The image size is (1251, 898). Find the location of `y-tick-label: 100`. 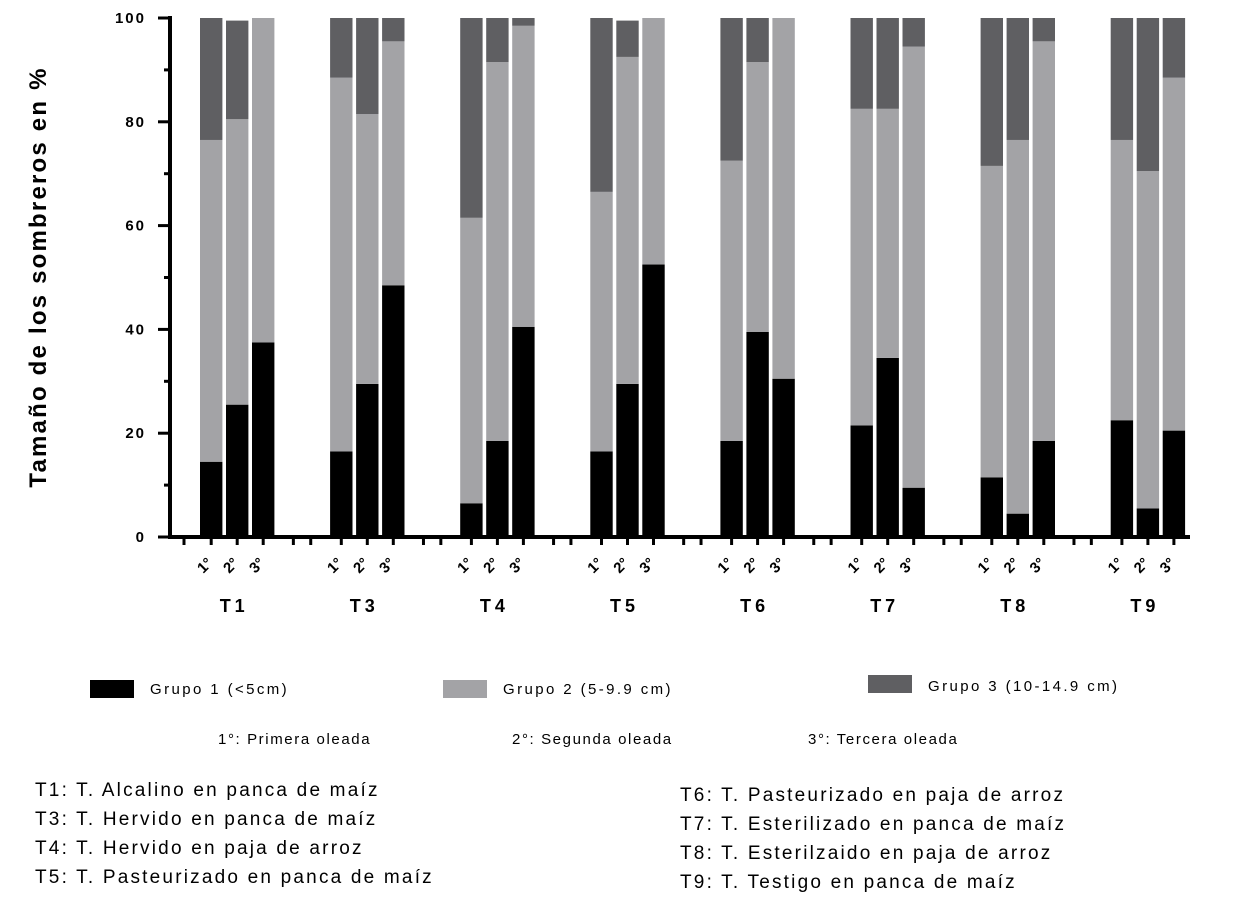

y-tick-label: 100 is located at coordinates (130, 18).